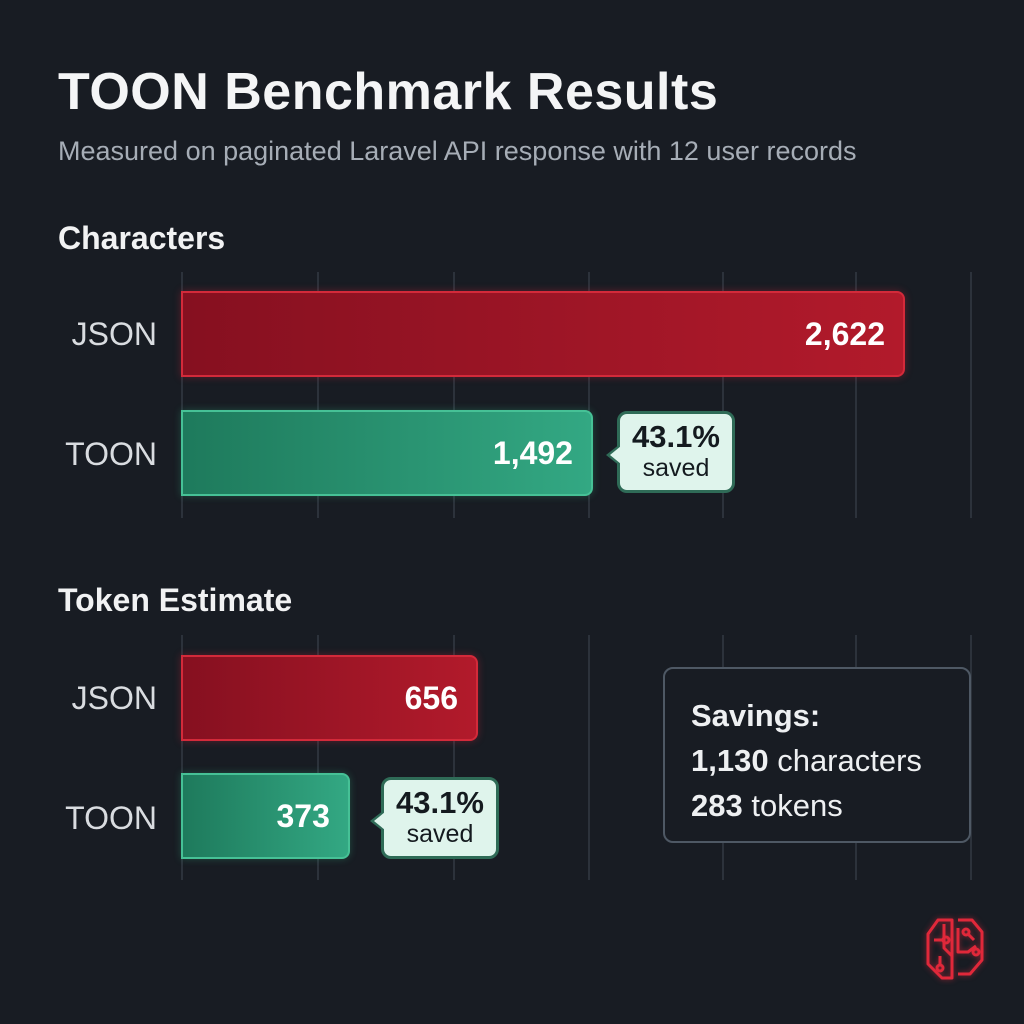 The width and height of the screenshot is (1024, 1024). I want to click on bar-value-label: 373, so click(303, 815).